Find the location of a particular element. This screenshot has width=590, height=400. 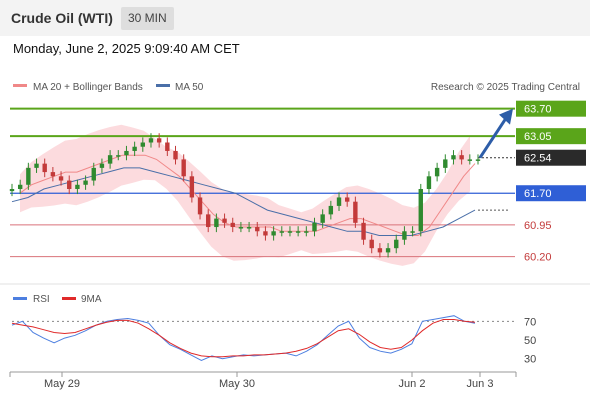

legend-rsi-ma: 9MA is located at coordinates (91, 299).